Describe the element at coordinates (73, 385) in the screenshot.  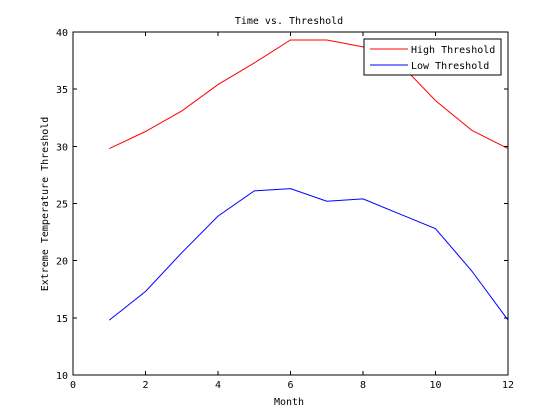
I see `x-tick-label: 0` at that location.